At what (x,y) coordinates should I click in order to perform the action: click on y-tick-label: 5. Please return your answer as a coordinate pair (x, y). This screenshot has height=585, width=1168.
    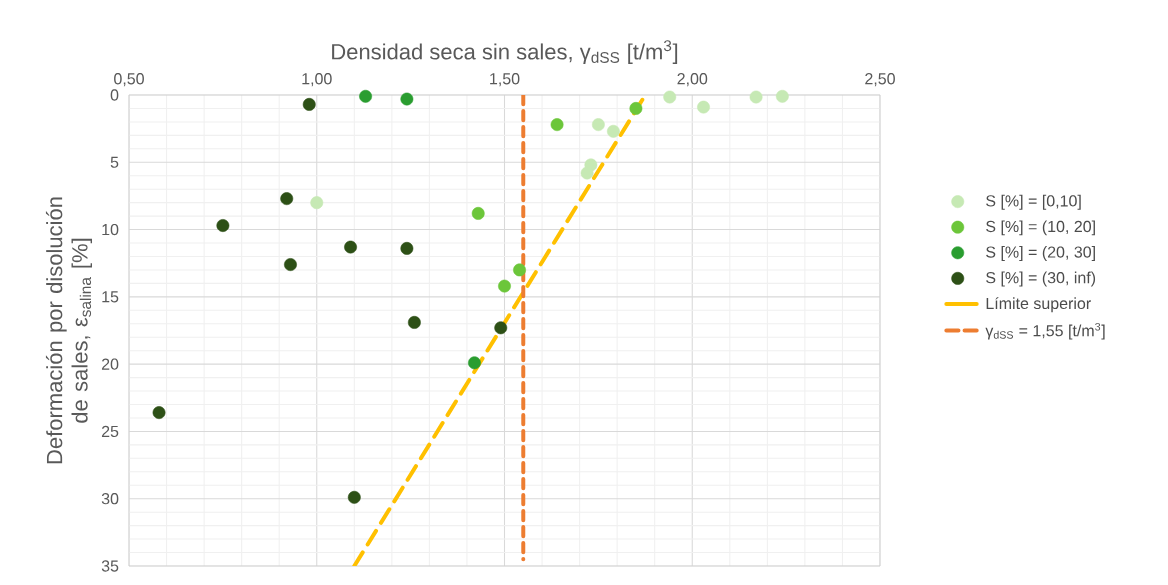
    Looking at the image, I should click on (114, 162).